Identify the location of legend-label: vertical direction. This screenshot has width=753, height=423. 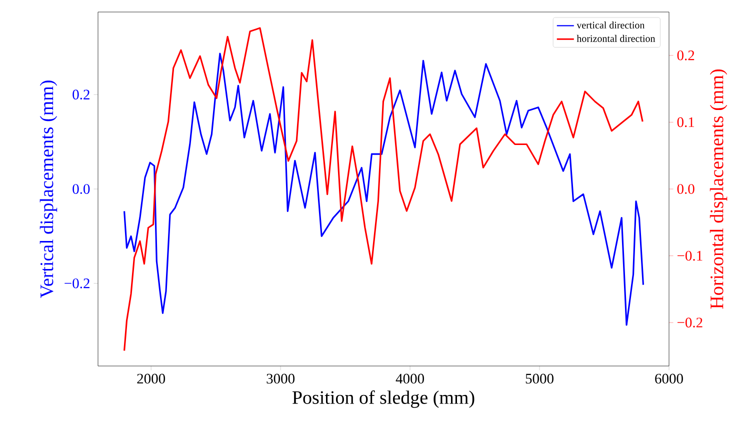
(610, 25).